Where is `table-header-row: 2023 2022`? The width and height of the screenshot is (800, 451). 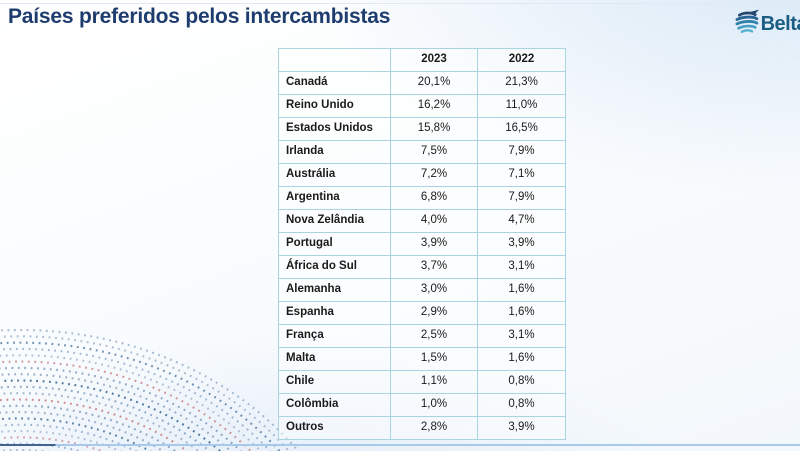
table-header-row: 2023 2022 is located at coordinates (422, 60).